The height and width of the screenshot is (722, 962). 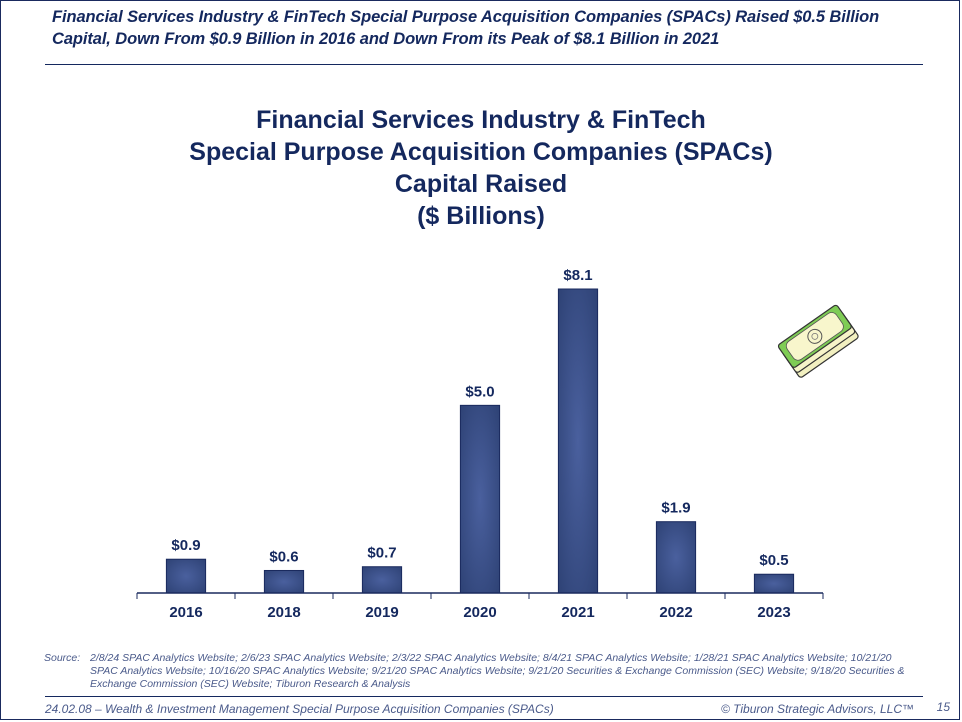 I want to click on chart-title-line-3: Capital Raised, so click(x=481, y=184).